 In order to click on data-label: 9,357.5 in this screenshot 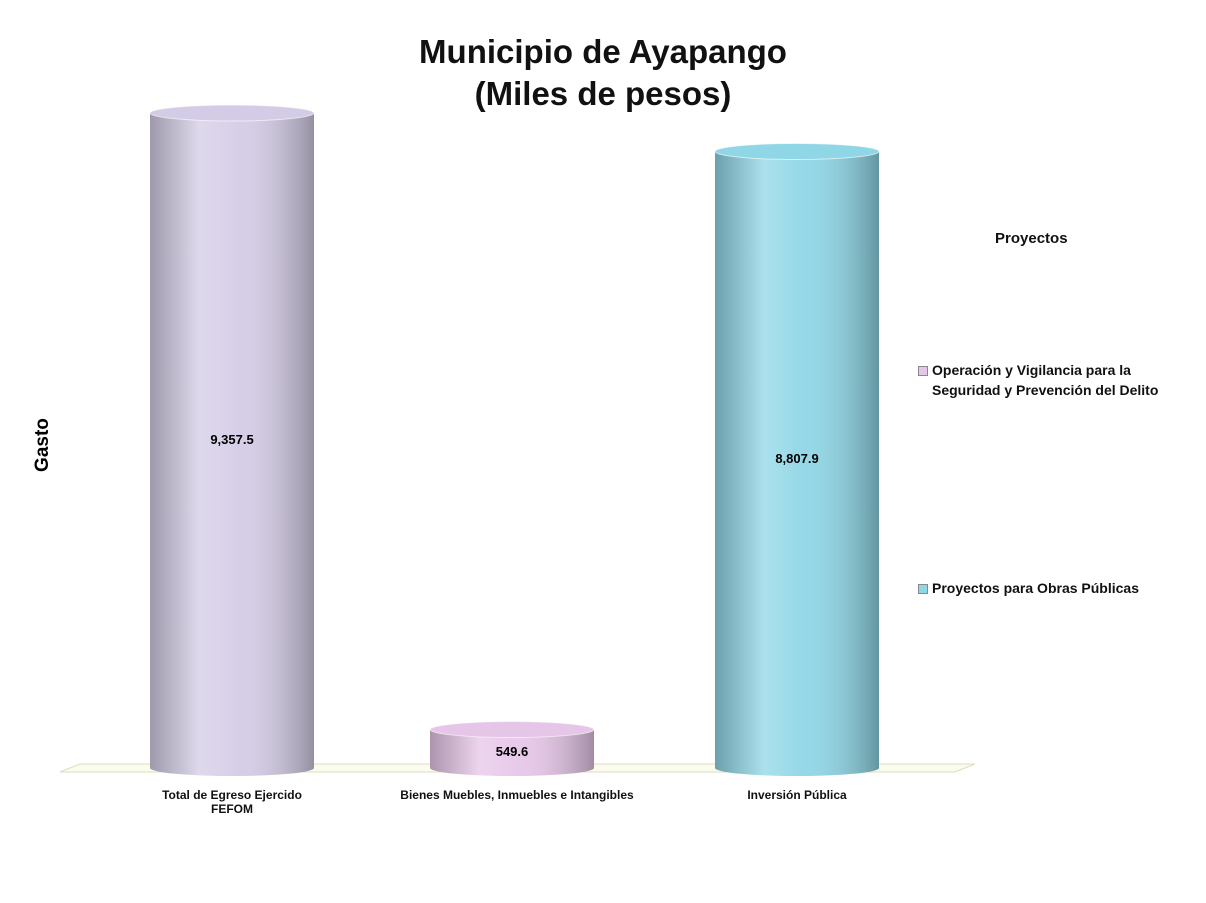, I will do `click(231, 439)`.